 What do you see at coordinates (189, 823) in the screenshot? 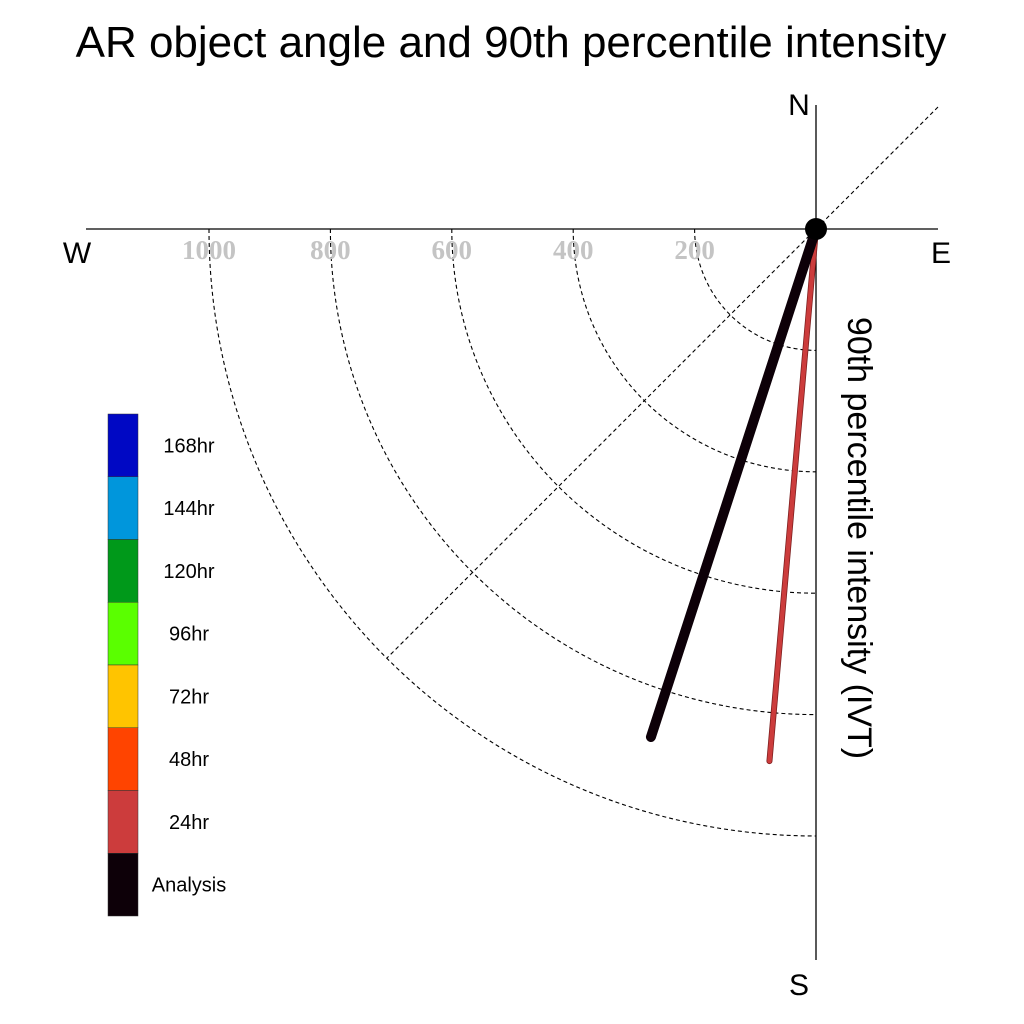
I see `legend-label-24hr: 24hr` at bounding box center [189, 823].